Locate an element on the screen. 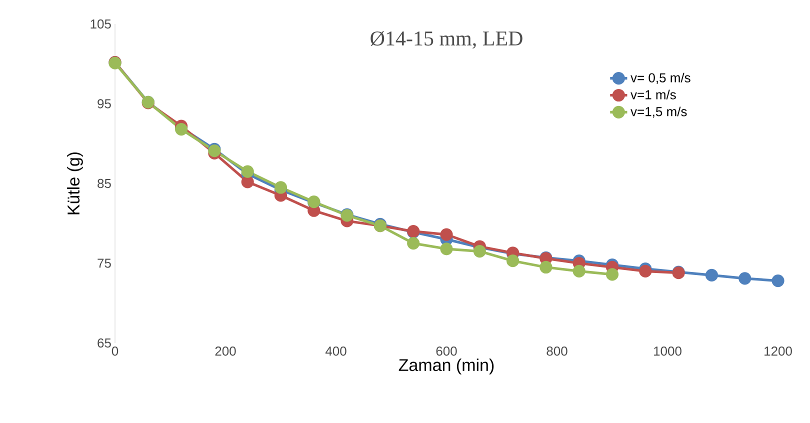  y-tick-label: 85 is located at coordinates (104, 183).